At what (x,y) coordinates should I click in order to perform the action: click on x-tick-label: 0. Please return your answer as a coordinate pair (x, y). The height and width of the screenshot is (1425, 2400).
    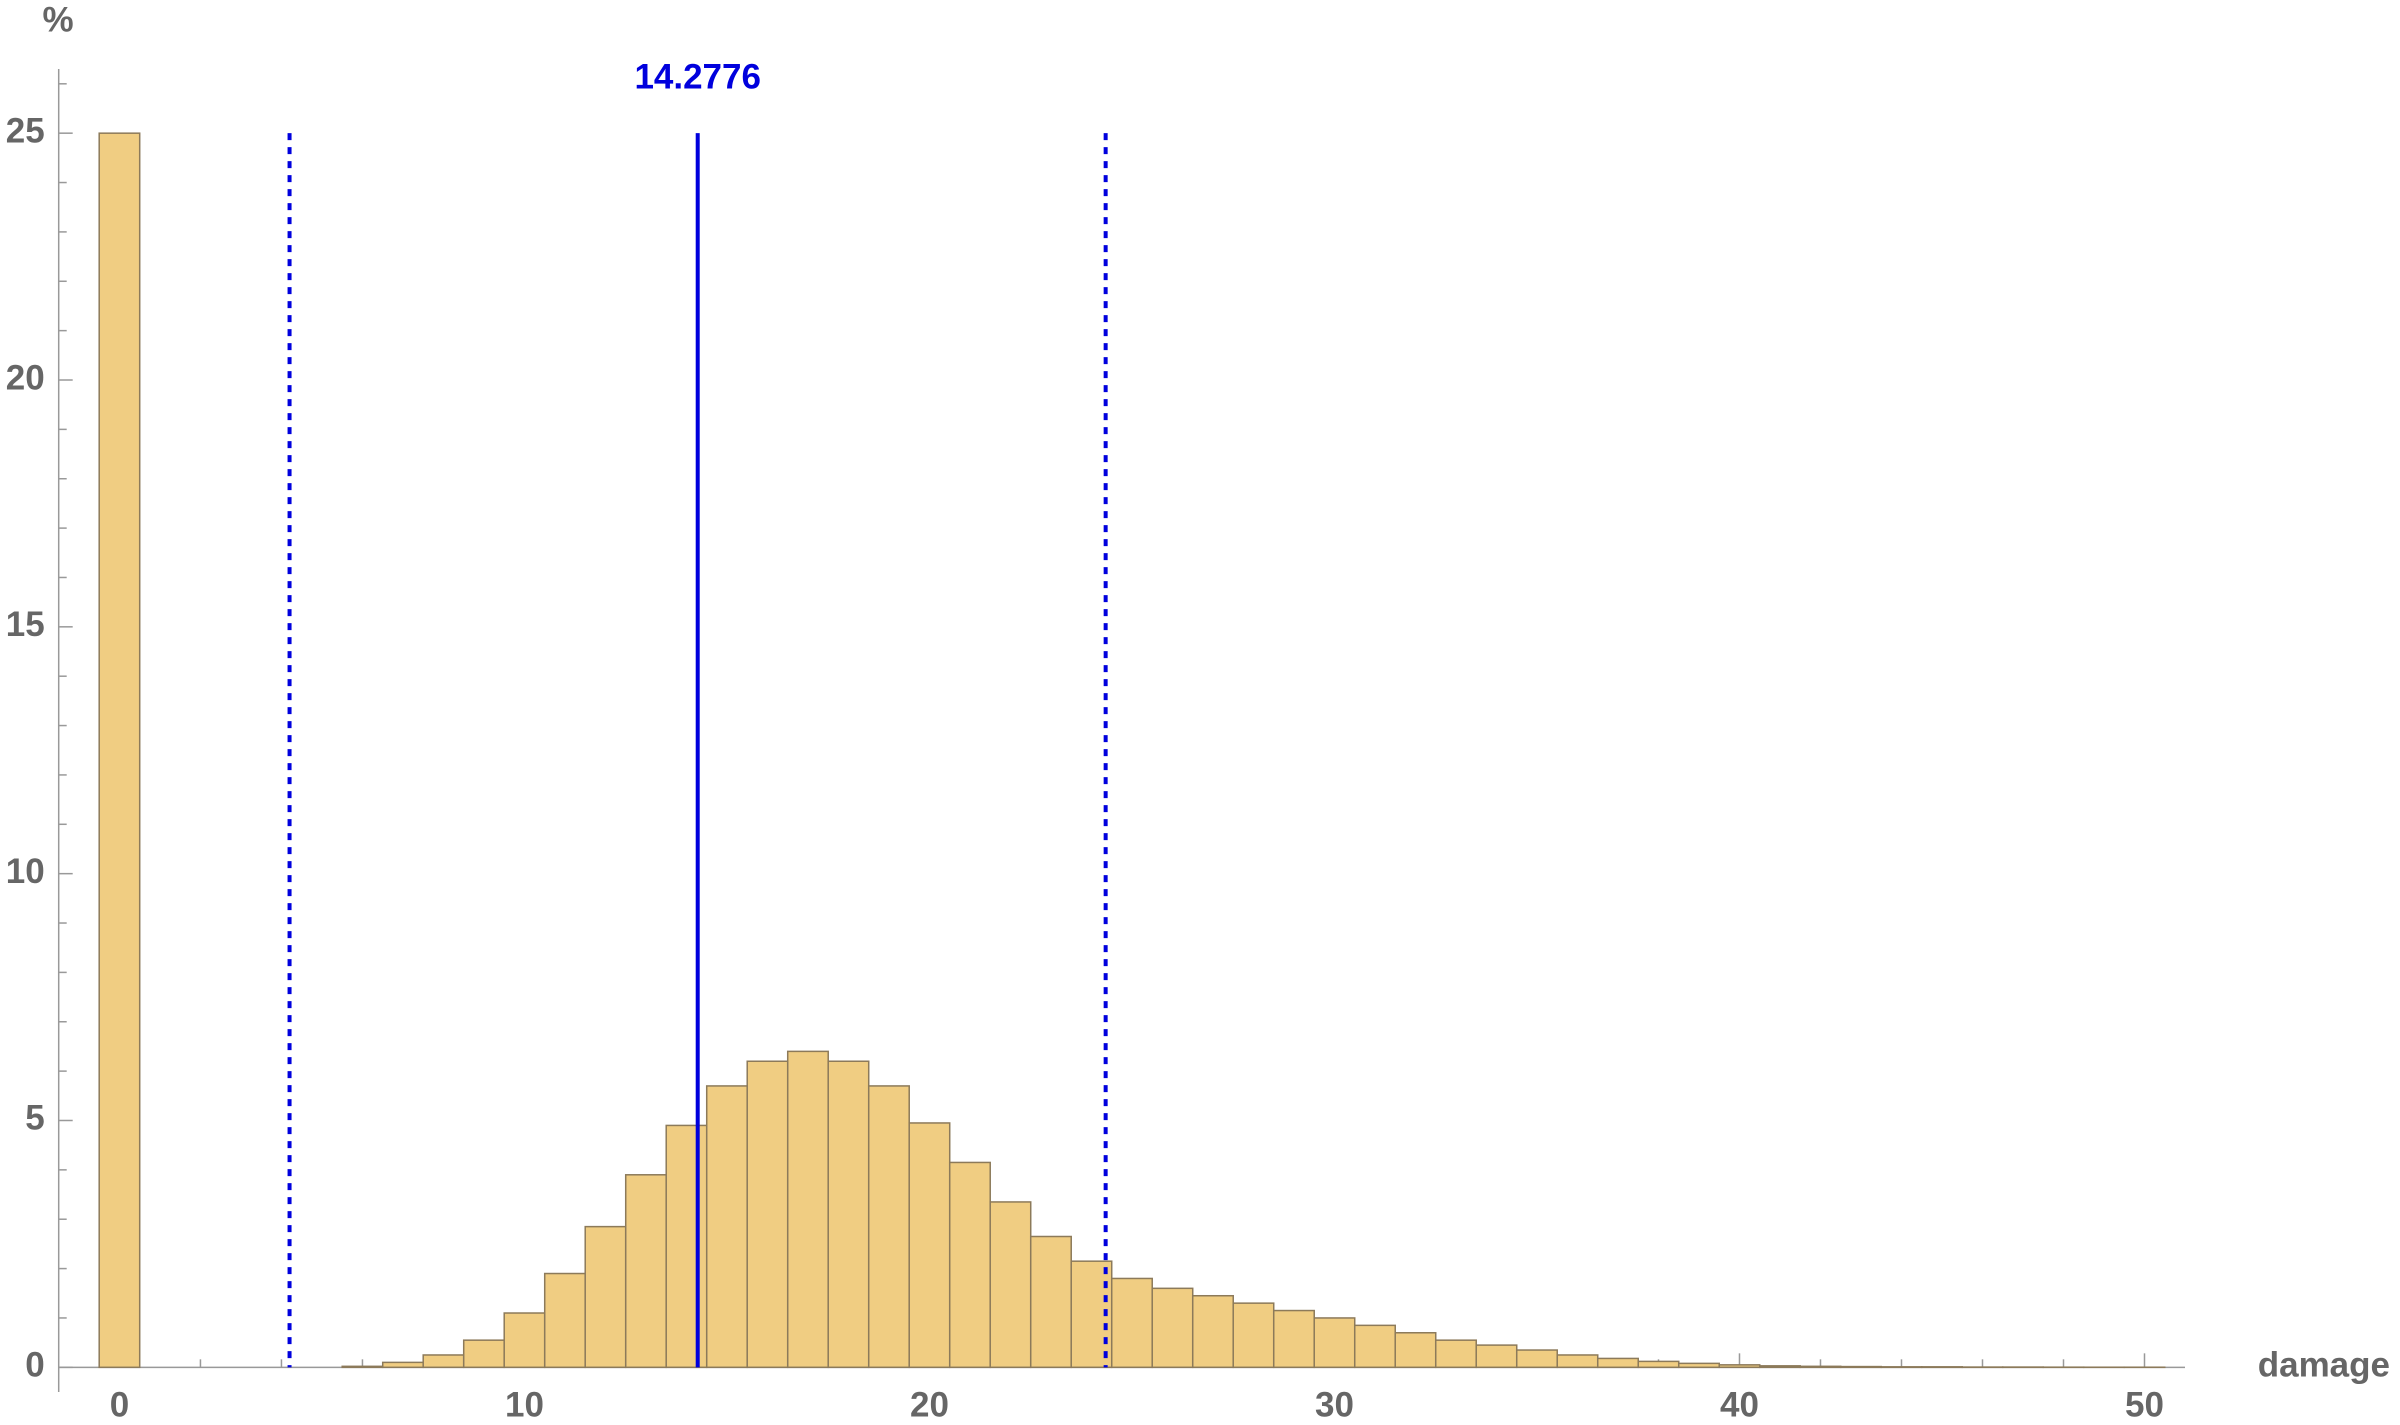
    Looking at the image, I should click on (119, 1405).